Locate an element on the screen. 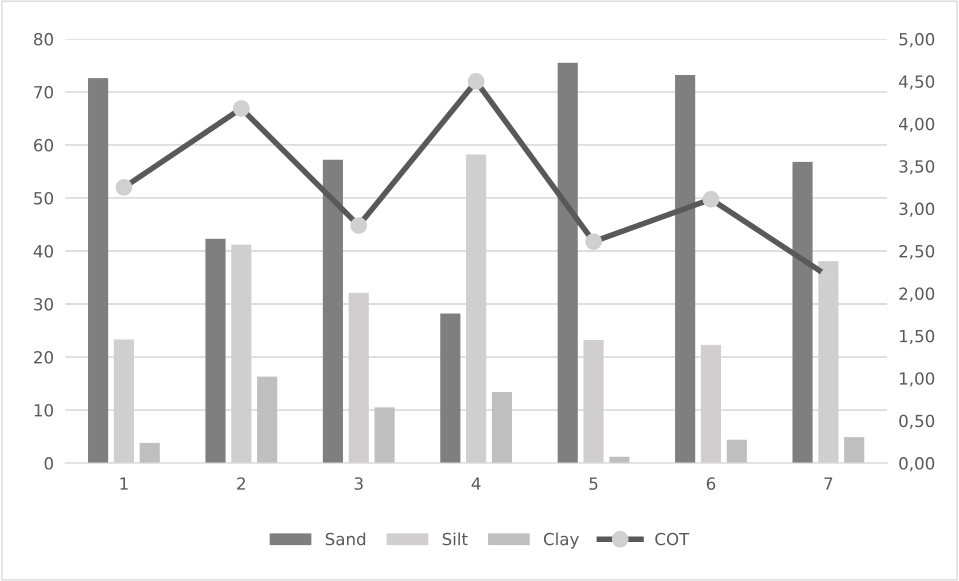 The width and height of the screenshot is (959, 581). y2-tick-label: 0,00 is located at coordinates (916, 464).